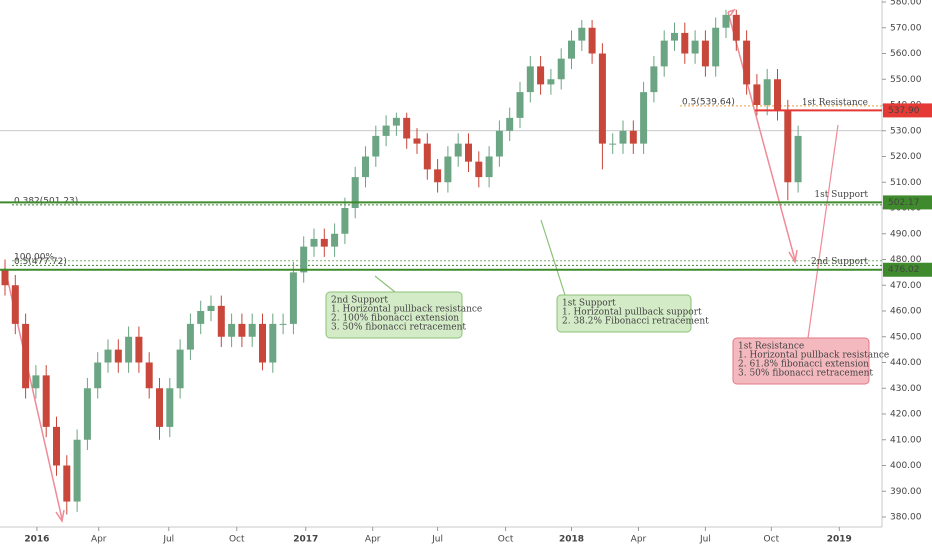 Image resolution: width=932 pixels, height=550 pixels. What do you see at coordinates (906, 492) in the screenshot?
I see `y-tick-label: 390.00` at bounding box center [906, 492].